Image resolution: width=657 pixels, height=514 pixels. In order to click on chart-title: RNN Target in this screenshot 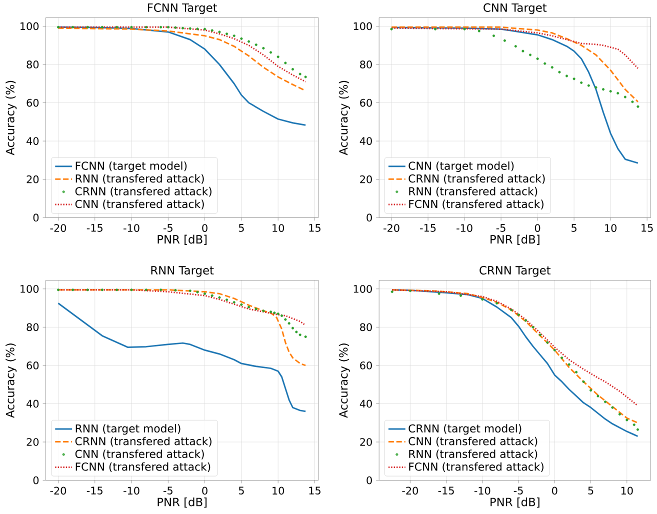, I will do `click(182, 271)`.